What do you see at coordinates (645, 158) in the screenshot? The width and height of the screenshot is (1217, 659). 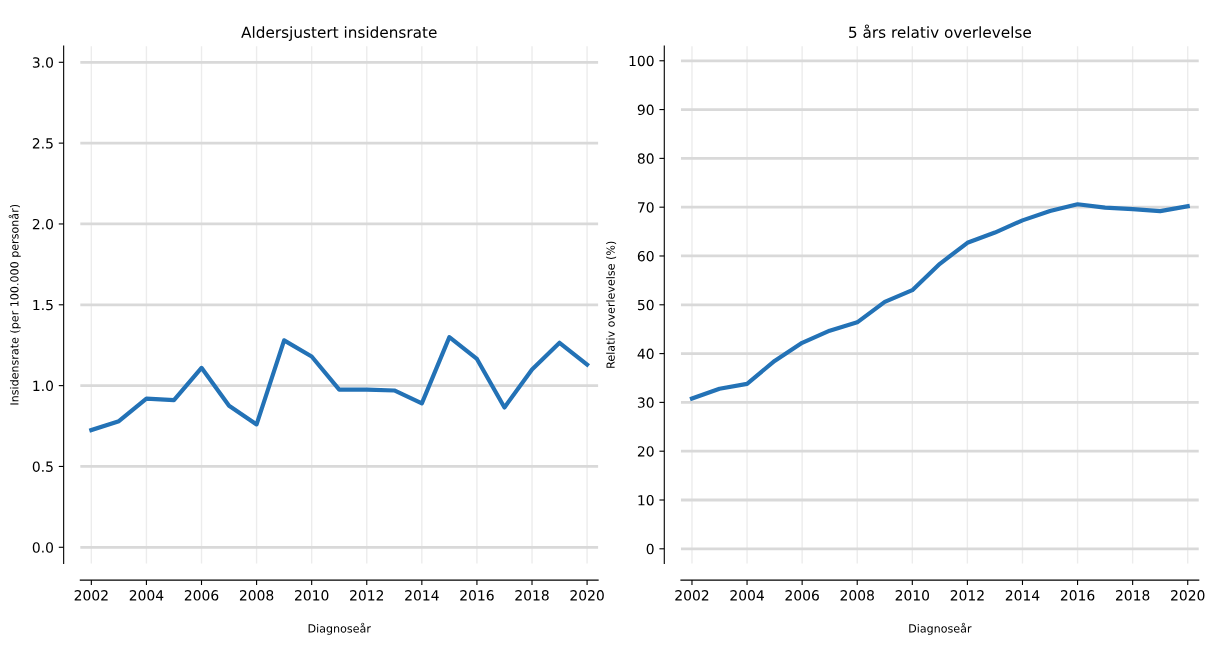 I see `y-tick-label: 80` at bounding box center [645, 158].